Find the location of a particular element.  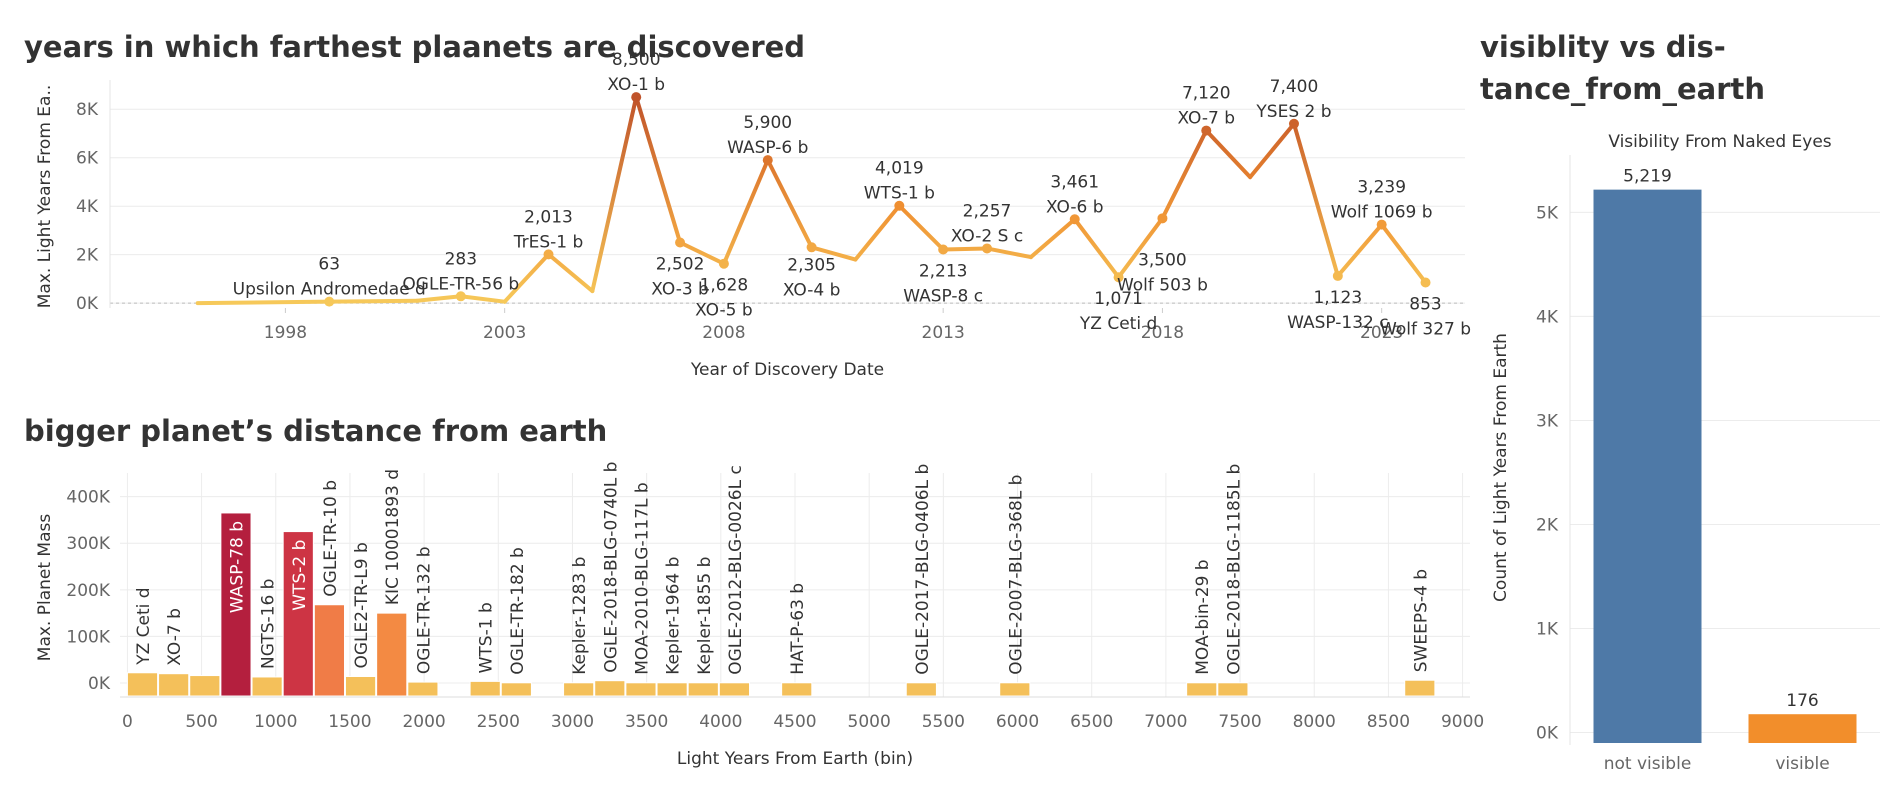

line-point-label: Upsilon Andromedae d is located at coordinates (329, 290).